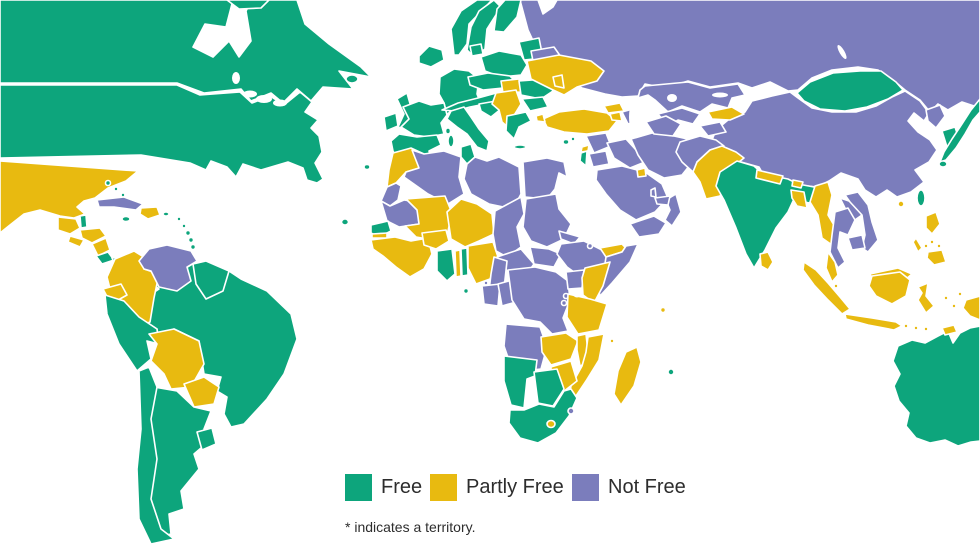  Describe the element at coordinates (616, 116) in the screenshot. I see `region-armenia` at that location.